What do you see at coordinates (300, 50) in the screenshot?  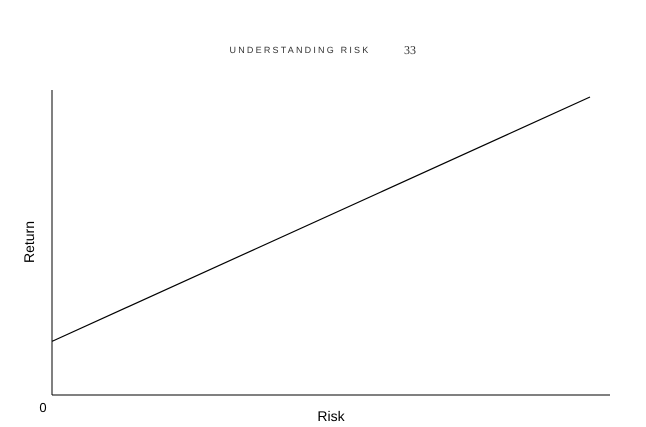 I see `text: UNDERSTANDING RISK` at bounding box center [300, 50].